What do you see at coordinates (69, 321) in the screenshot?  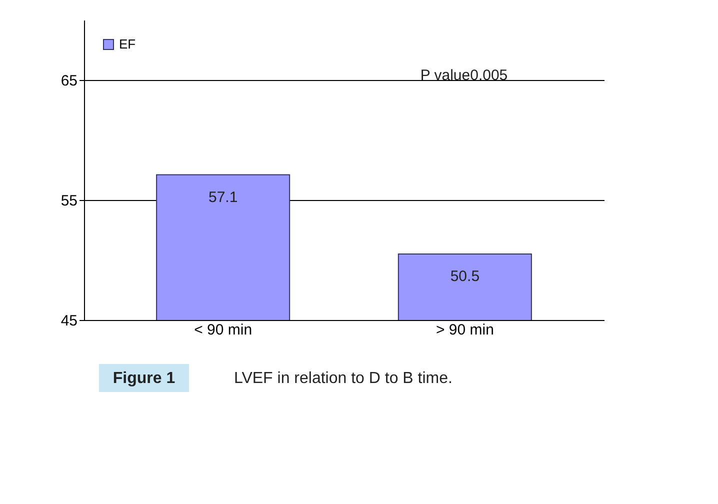 I see `y-tick-label: 45` at bounding box center [69, 321].